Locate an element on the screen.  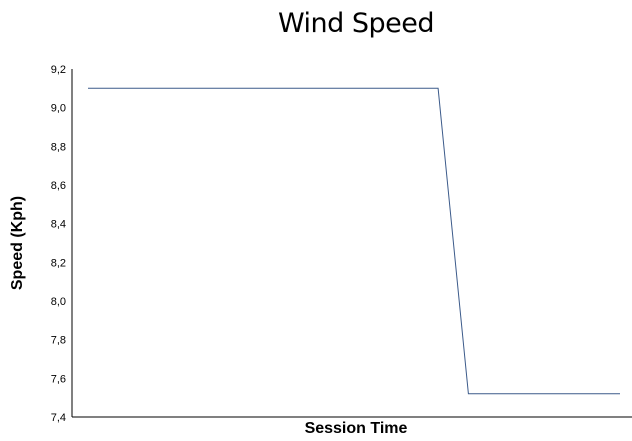
y-tick-label: 8,6 is located at coordinates (58, 186).